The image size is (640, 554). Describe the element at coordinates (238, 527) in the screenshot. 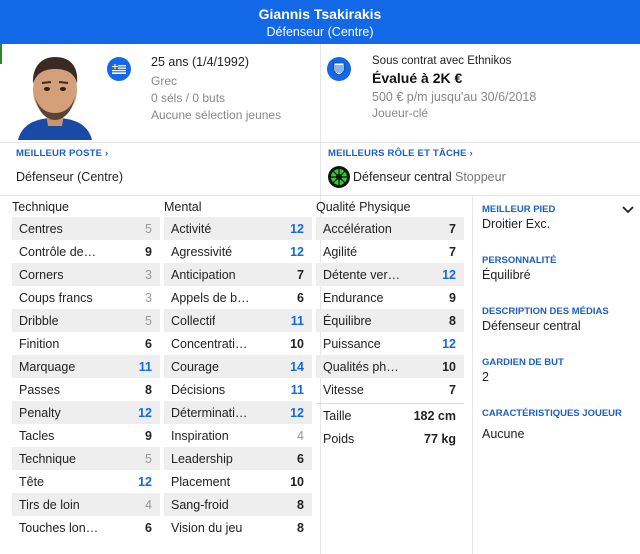

I see `attribute-row: Vision du jeu 8` at that location.